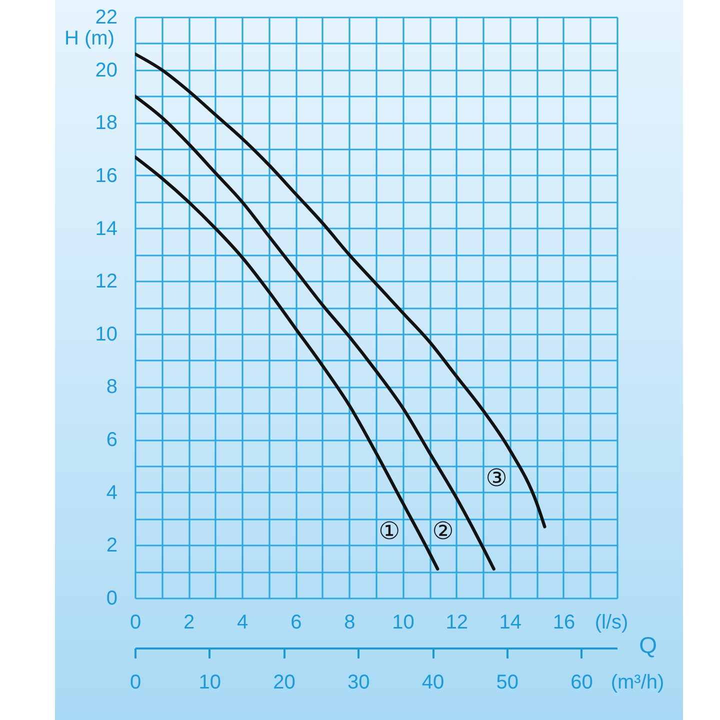 The width and height of the screenshot is (720, 720). I want to click on x-tick-label: 2, so click(189, 623).